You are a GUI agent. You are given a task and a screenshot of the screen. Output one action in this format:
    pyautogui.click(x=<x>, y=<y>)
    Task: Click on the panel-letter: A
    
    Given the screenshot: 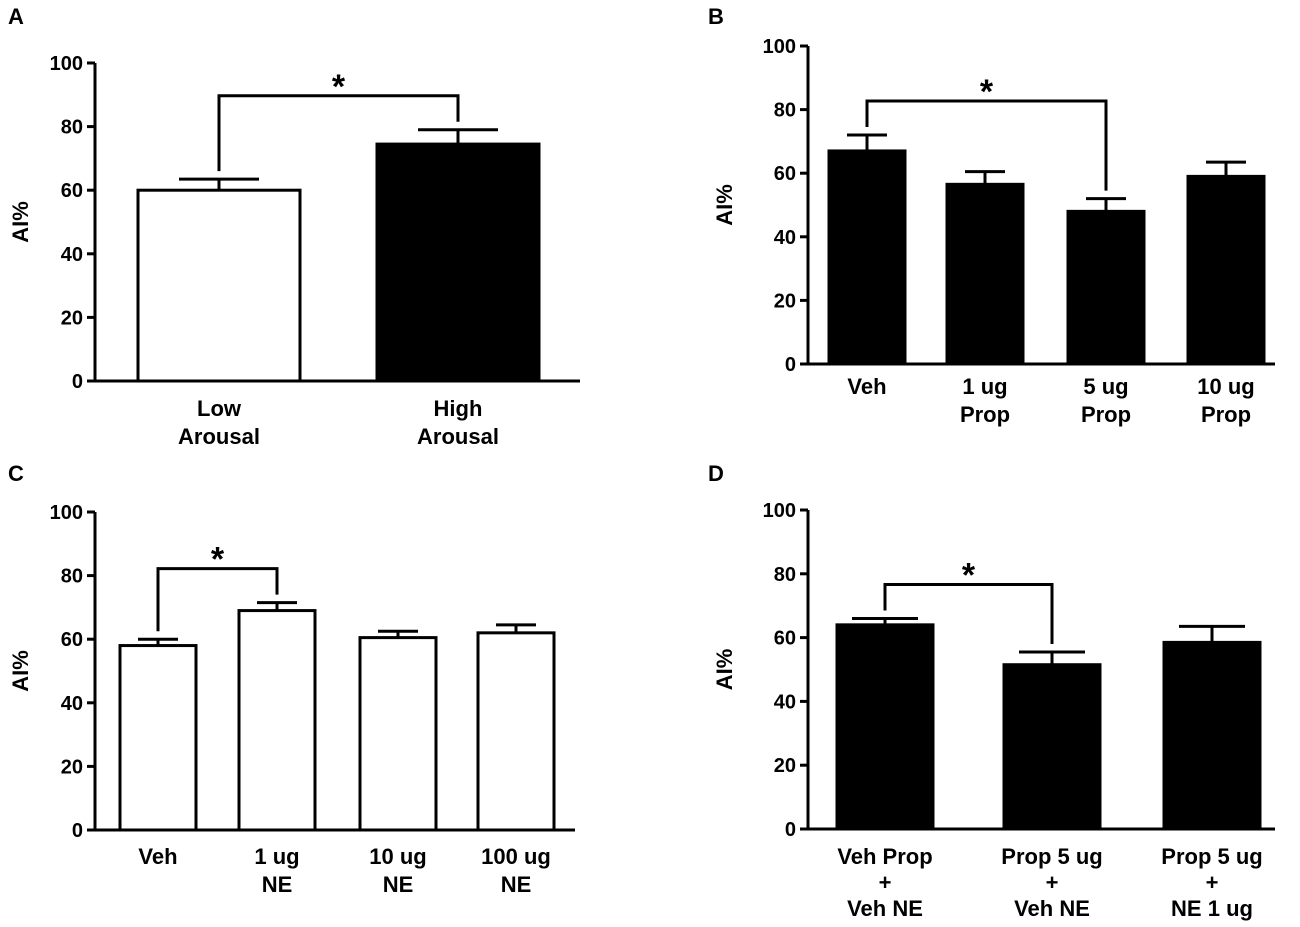 What is the action you would take?
    pyautogui.click(x=16, y=16)
    